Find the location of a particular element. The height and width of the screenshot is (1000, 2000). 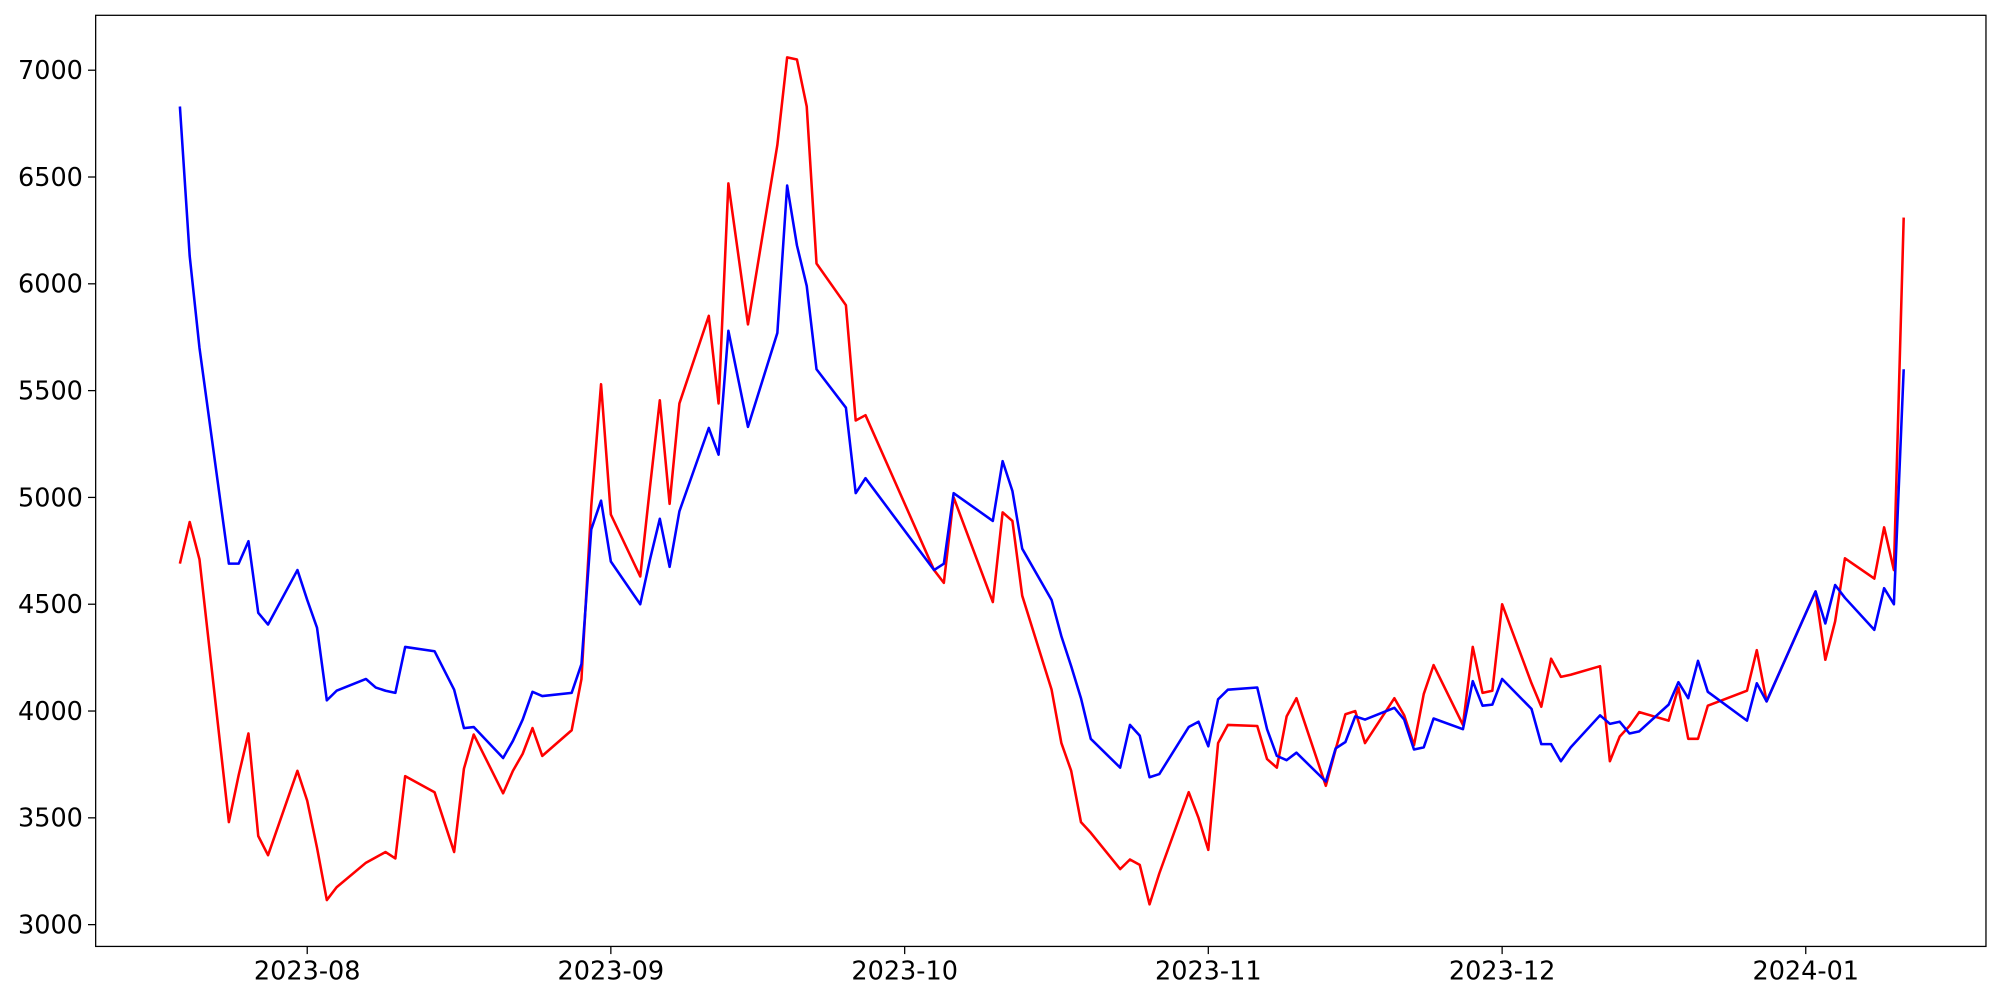

y-tick-label: 6000 is located at coordinates (50, 285).